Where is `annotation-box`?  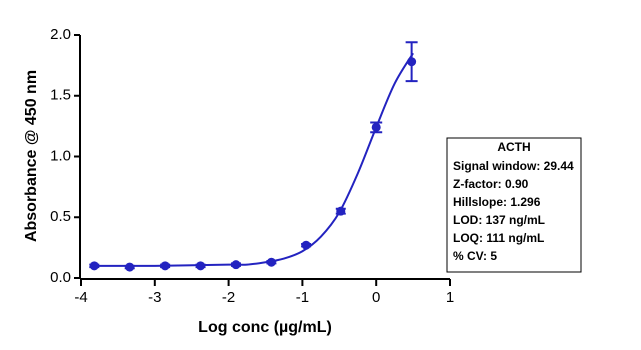 annotation-box is located at coordinates (514, 205).